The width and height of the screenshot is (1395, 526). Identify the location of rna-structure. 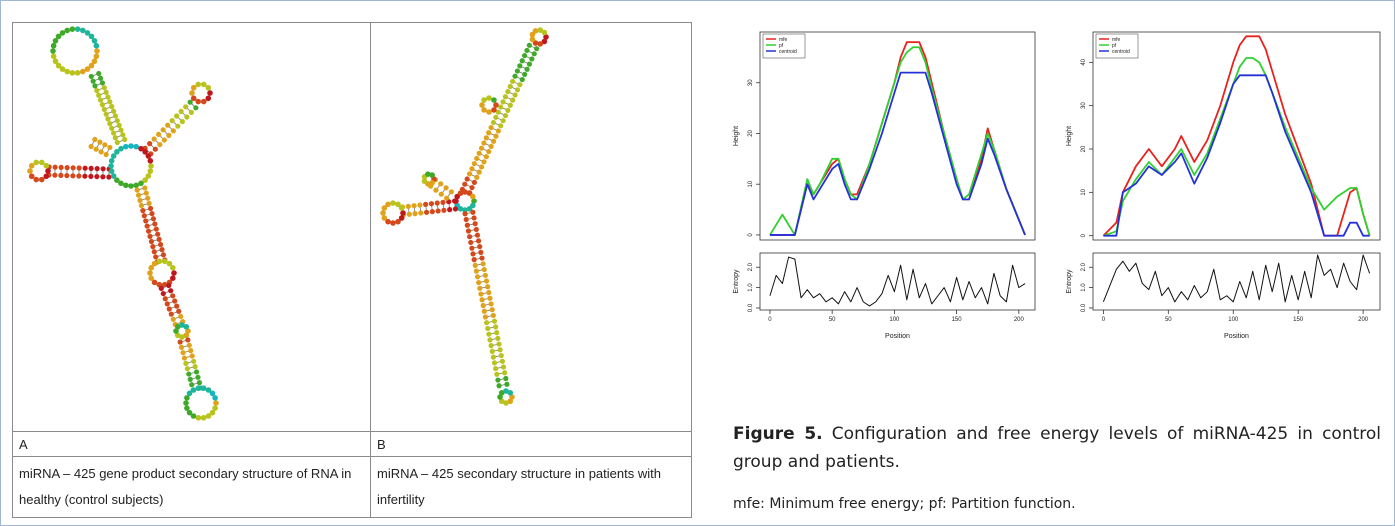
(464, 216).